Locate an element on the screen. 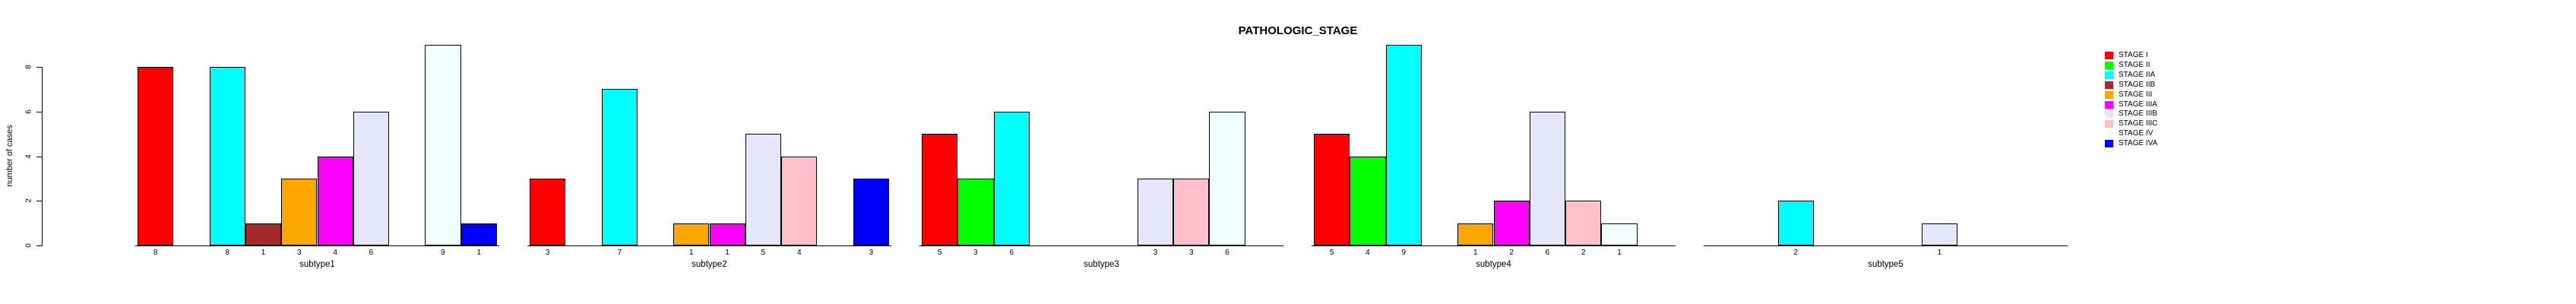  legend-swatch-stage-iii is located at coordinates (2109, 95).